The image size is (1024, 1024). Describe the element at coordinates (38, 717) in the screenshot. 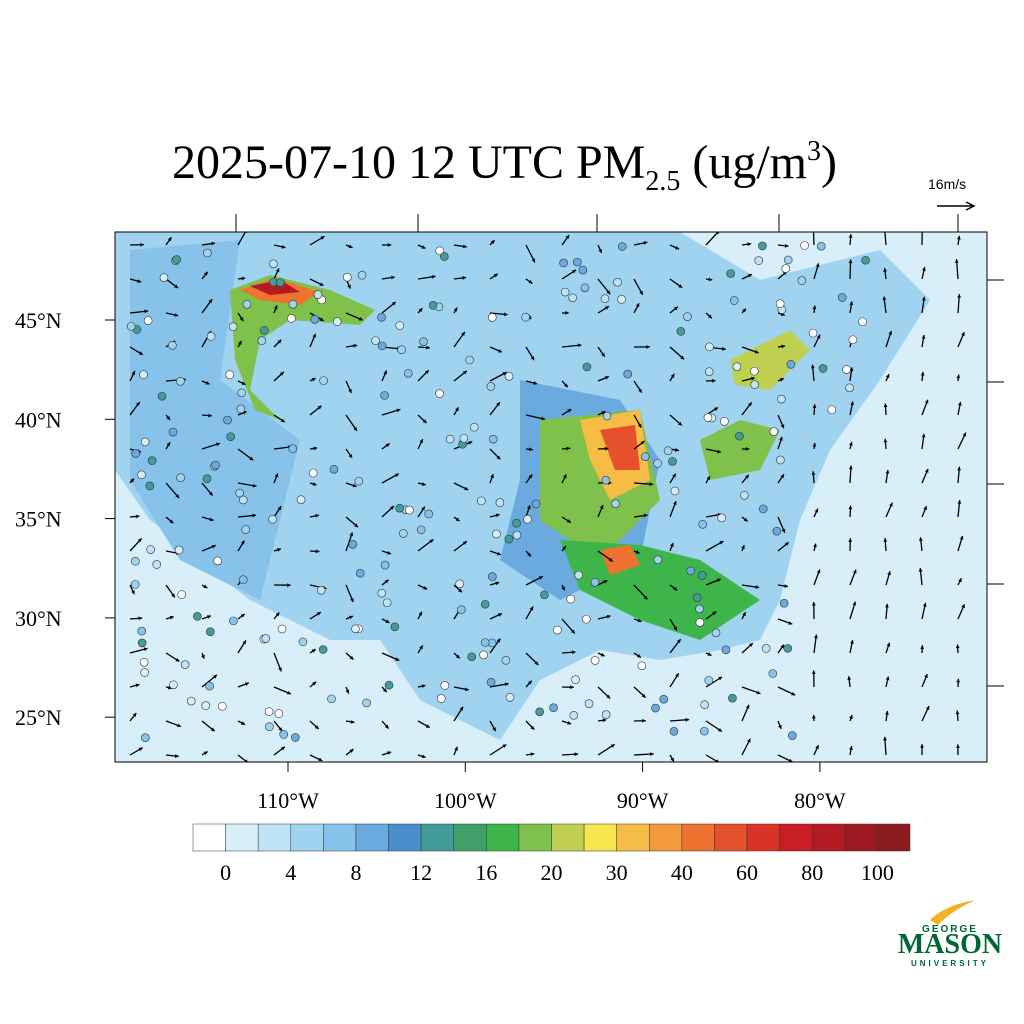

I see `lat-label: 25°N` at that location.